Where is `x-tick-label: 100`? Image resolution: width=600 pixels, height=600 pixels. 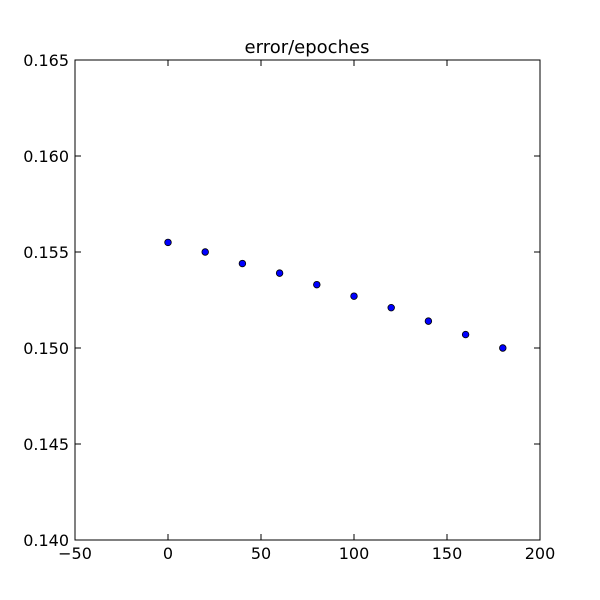
x-tick-label: 100 is located at coordinates (354, 553).